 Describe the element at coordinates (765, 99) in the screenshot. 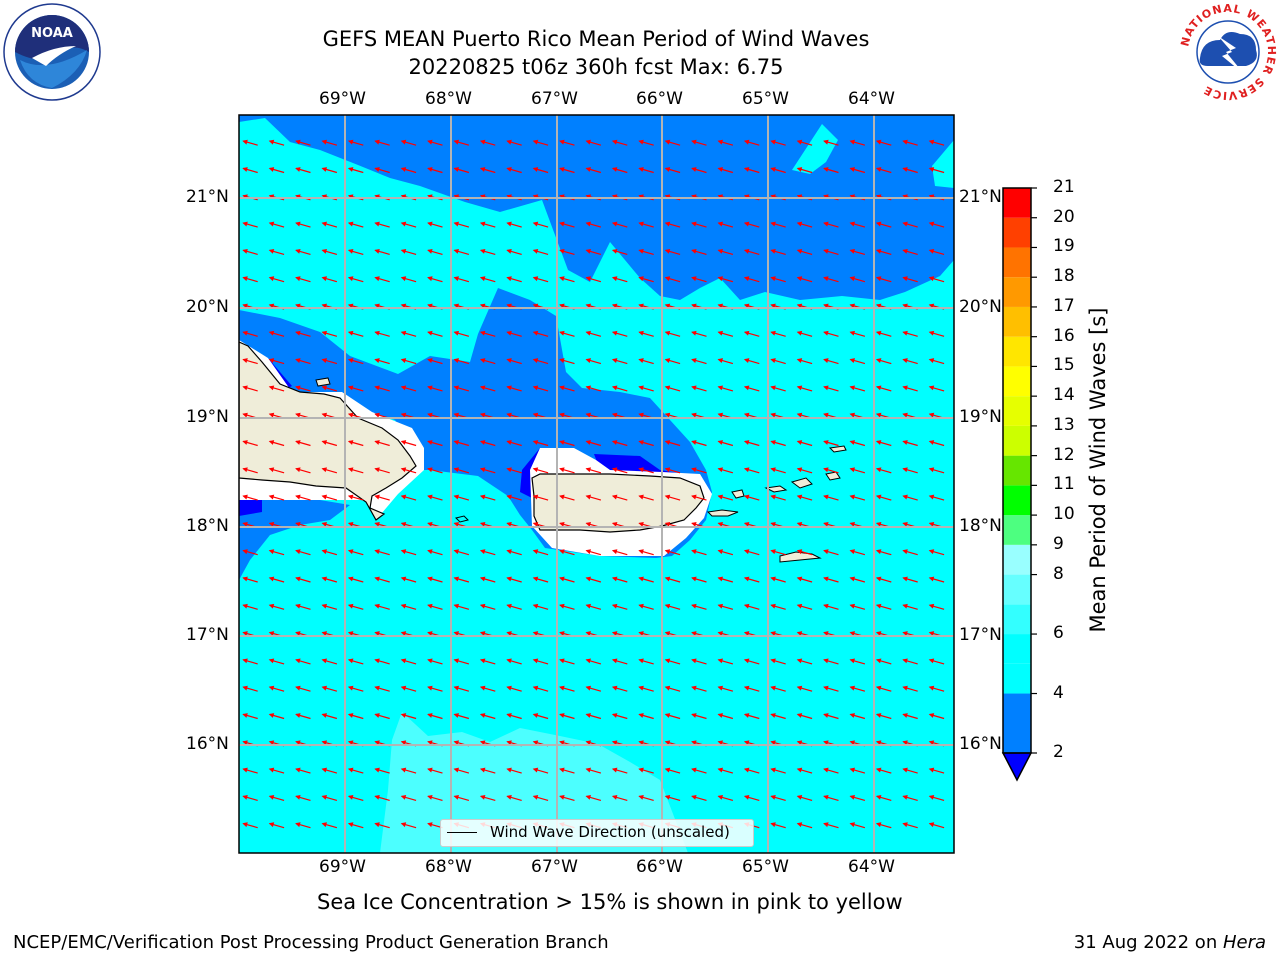

I see `lon-tick-top: 65°W` at that location.